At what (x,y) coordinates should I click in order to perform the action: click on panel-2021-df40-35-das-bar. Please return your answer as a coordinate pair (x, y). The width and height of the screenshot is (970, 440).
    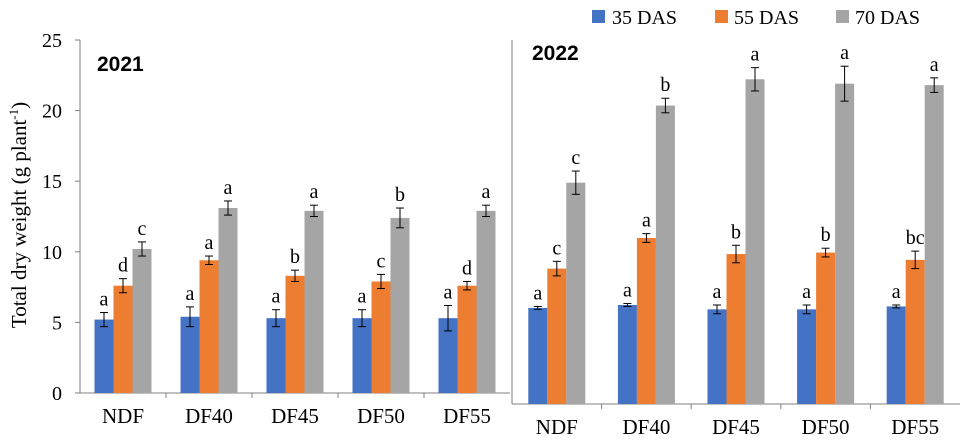
    Looking at the image, I should click on (190, 354).